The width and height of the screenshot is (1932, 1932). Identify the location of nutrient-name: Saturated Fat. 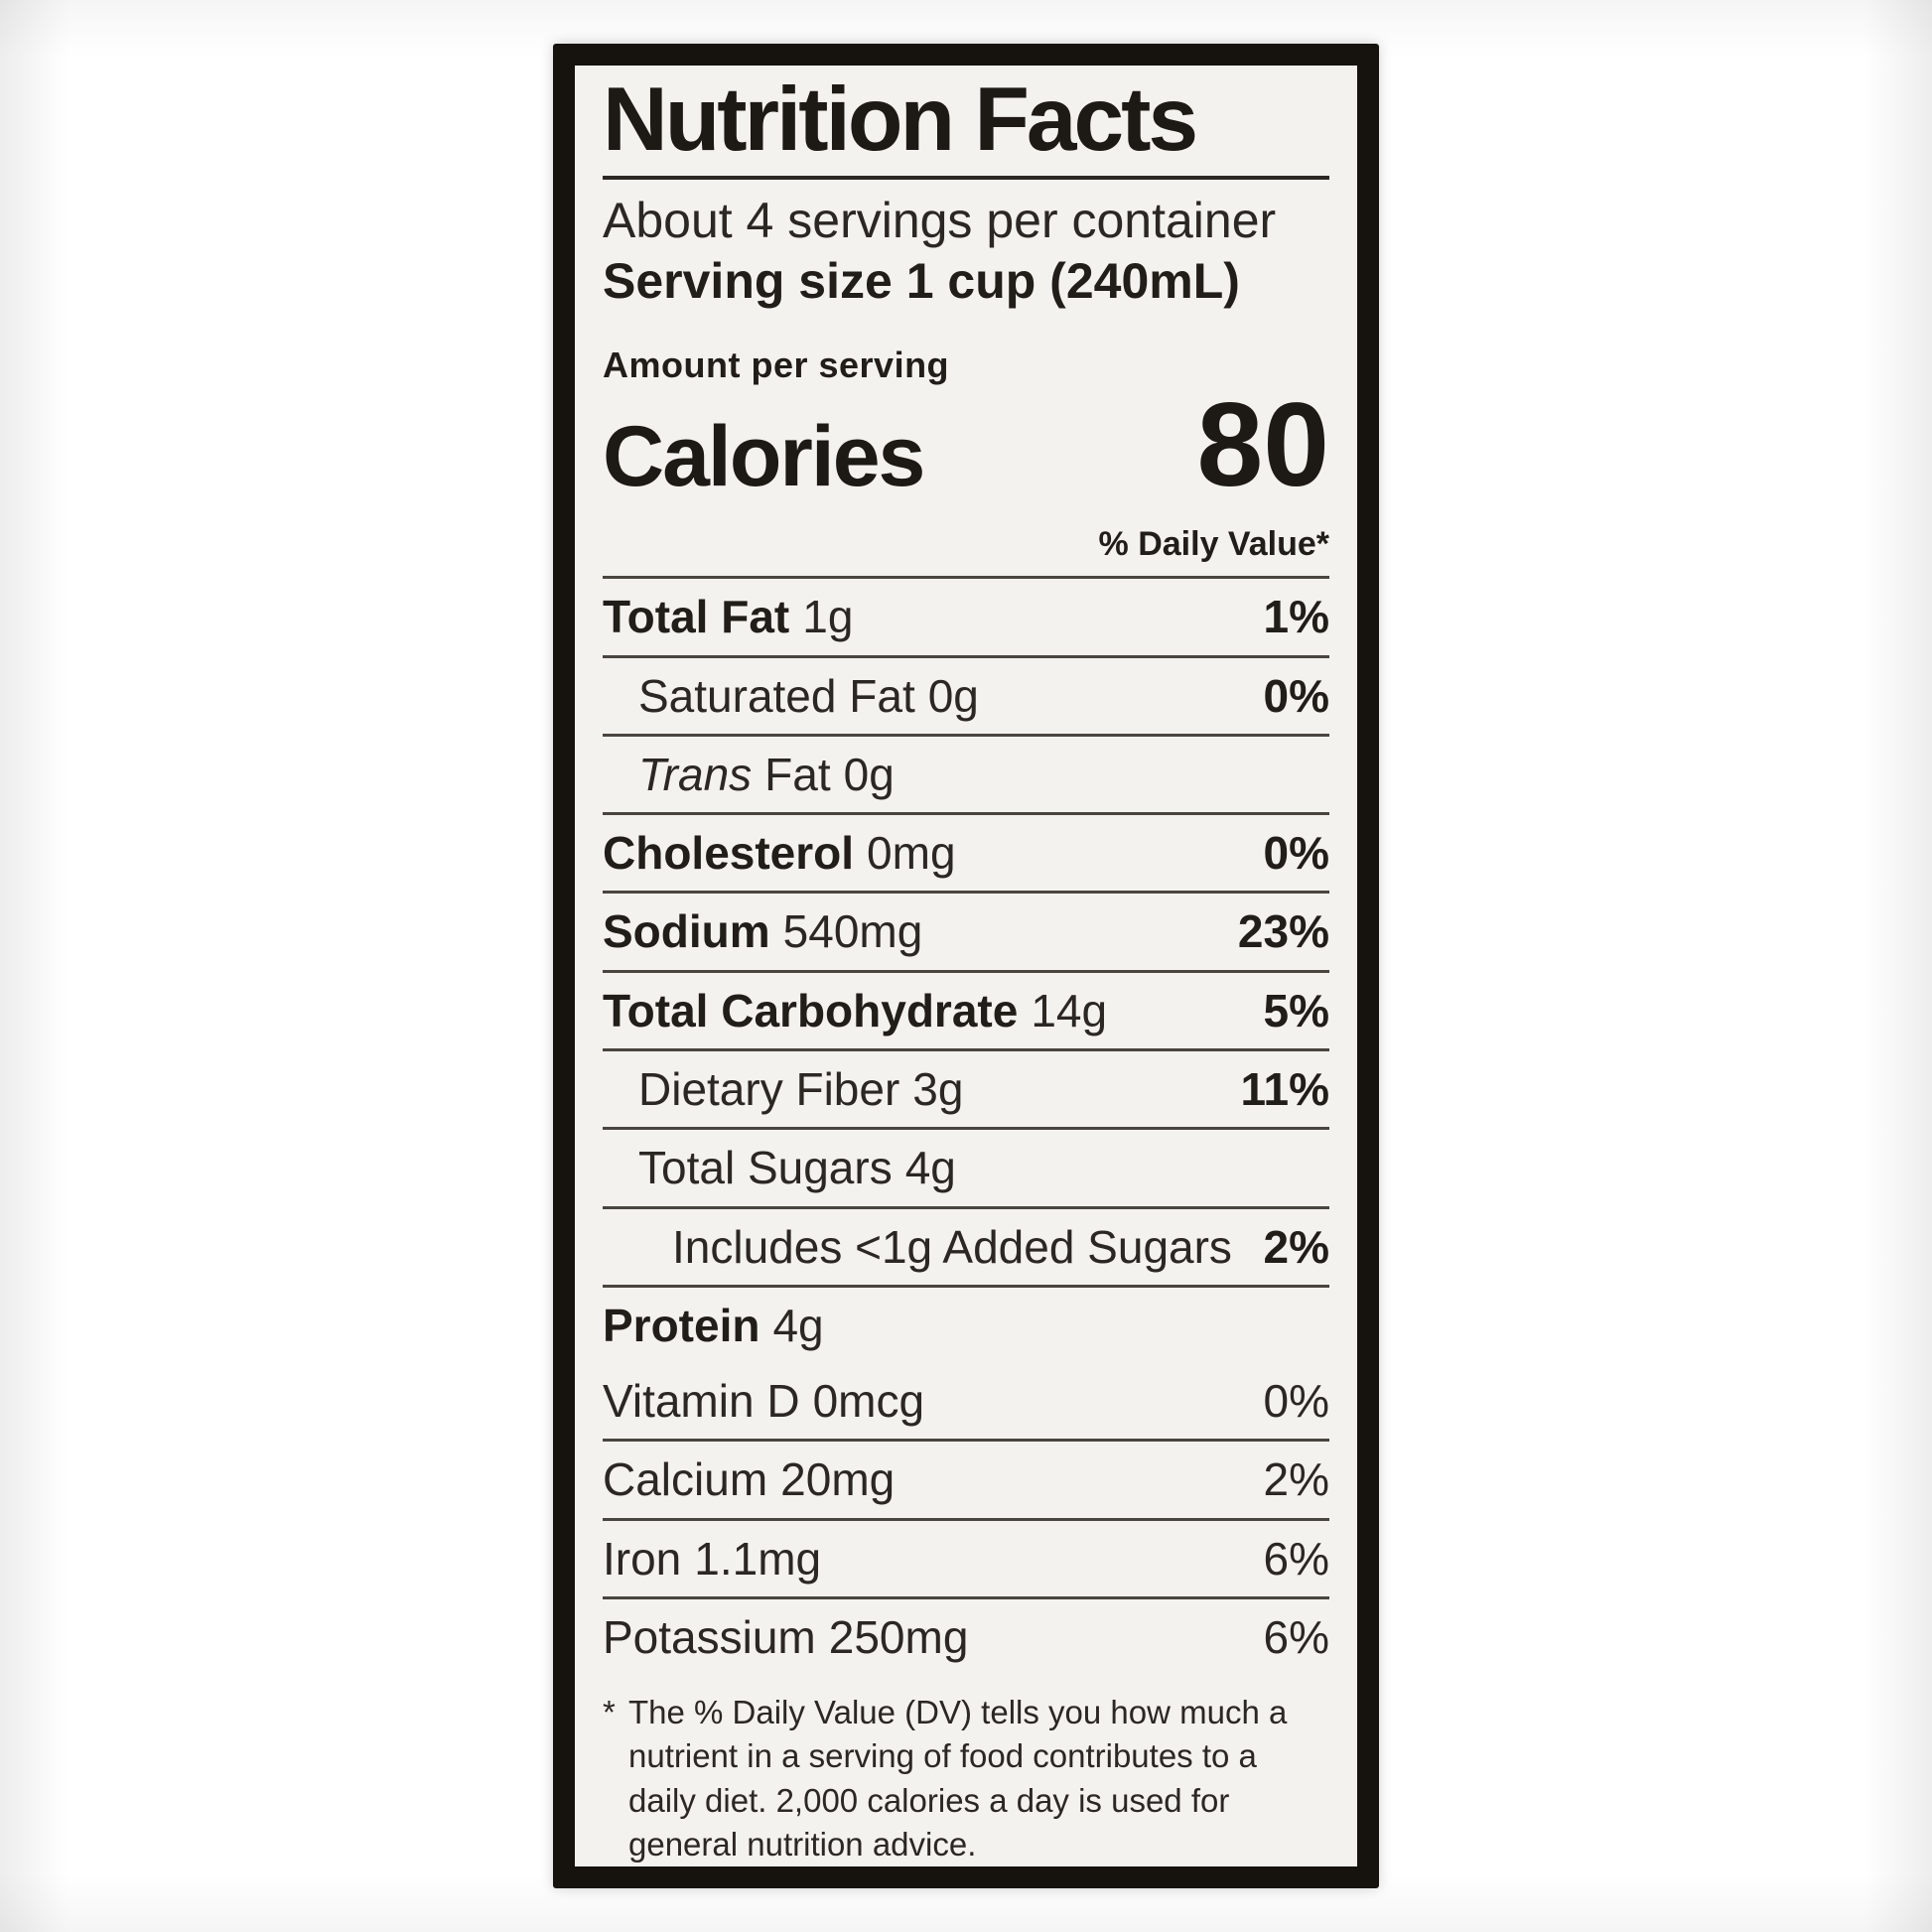
(776, 695).